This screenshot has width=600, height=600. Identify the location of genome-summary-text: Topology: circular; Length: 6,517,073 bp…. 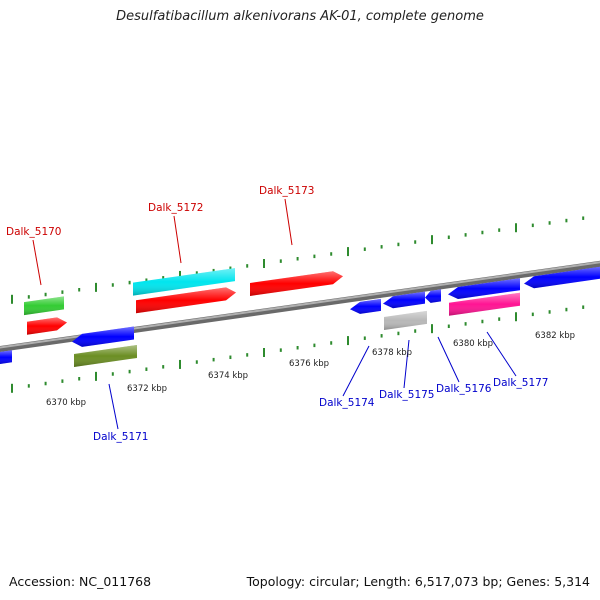
(418, 581).